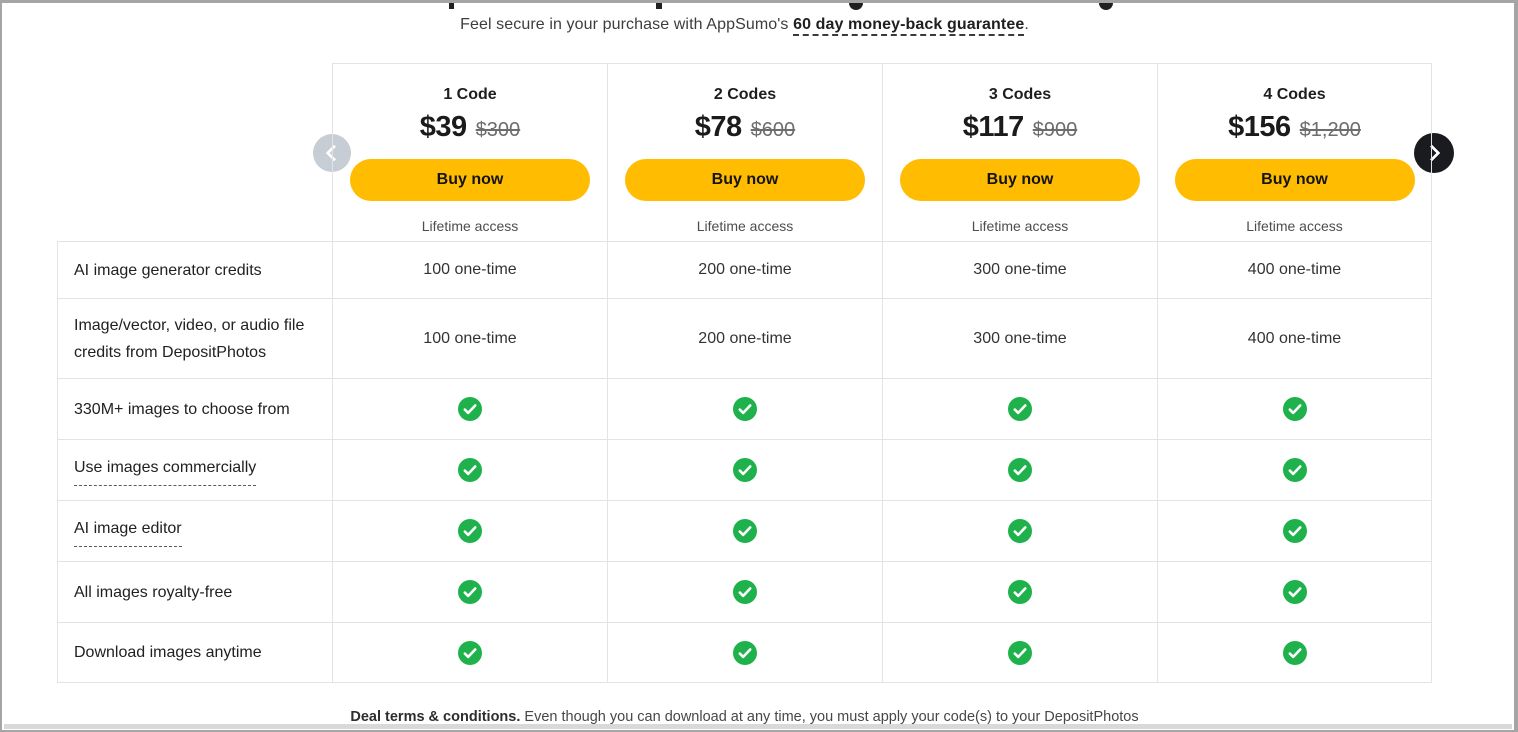  What do you see at coordinates (993, 127) in the screenshot?
I see `plan-price: $117` at bounding box center [993, 127].